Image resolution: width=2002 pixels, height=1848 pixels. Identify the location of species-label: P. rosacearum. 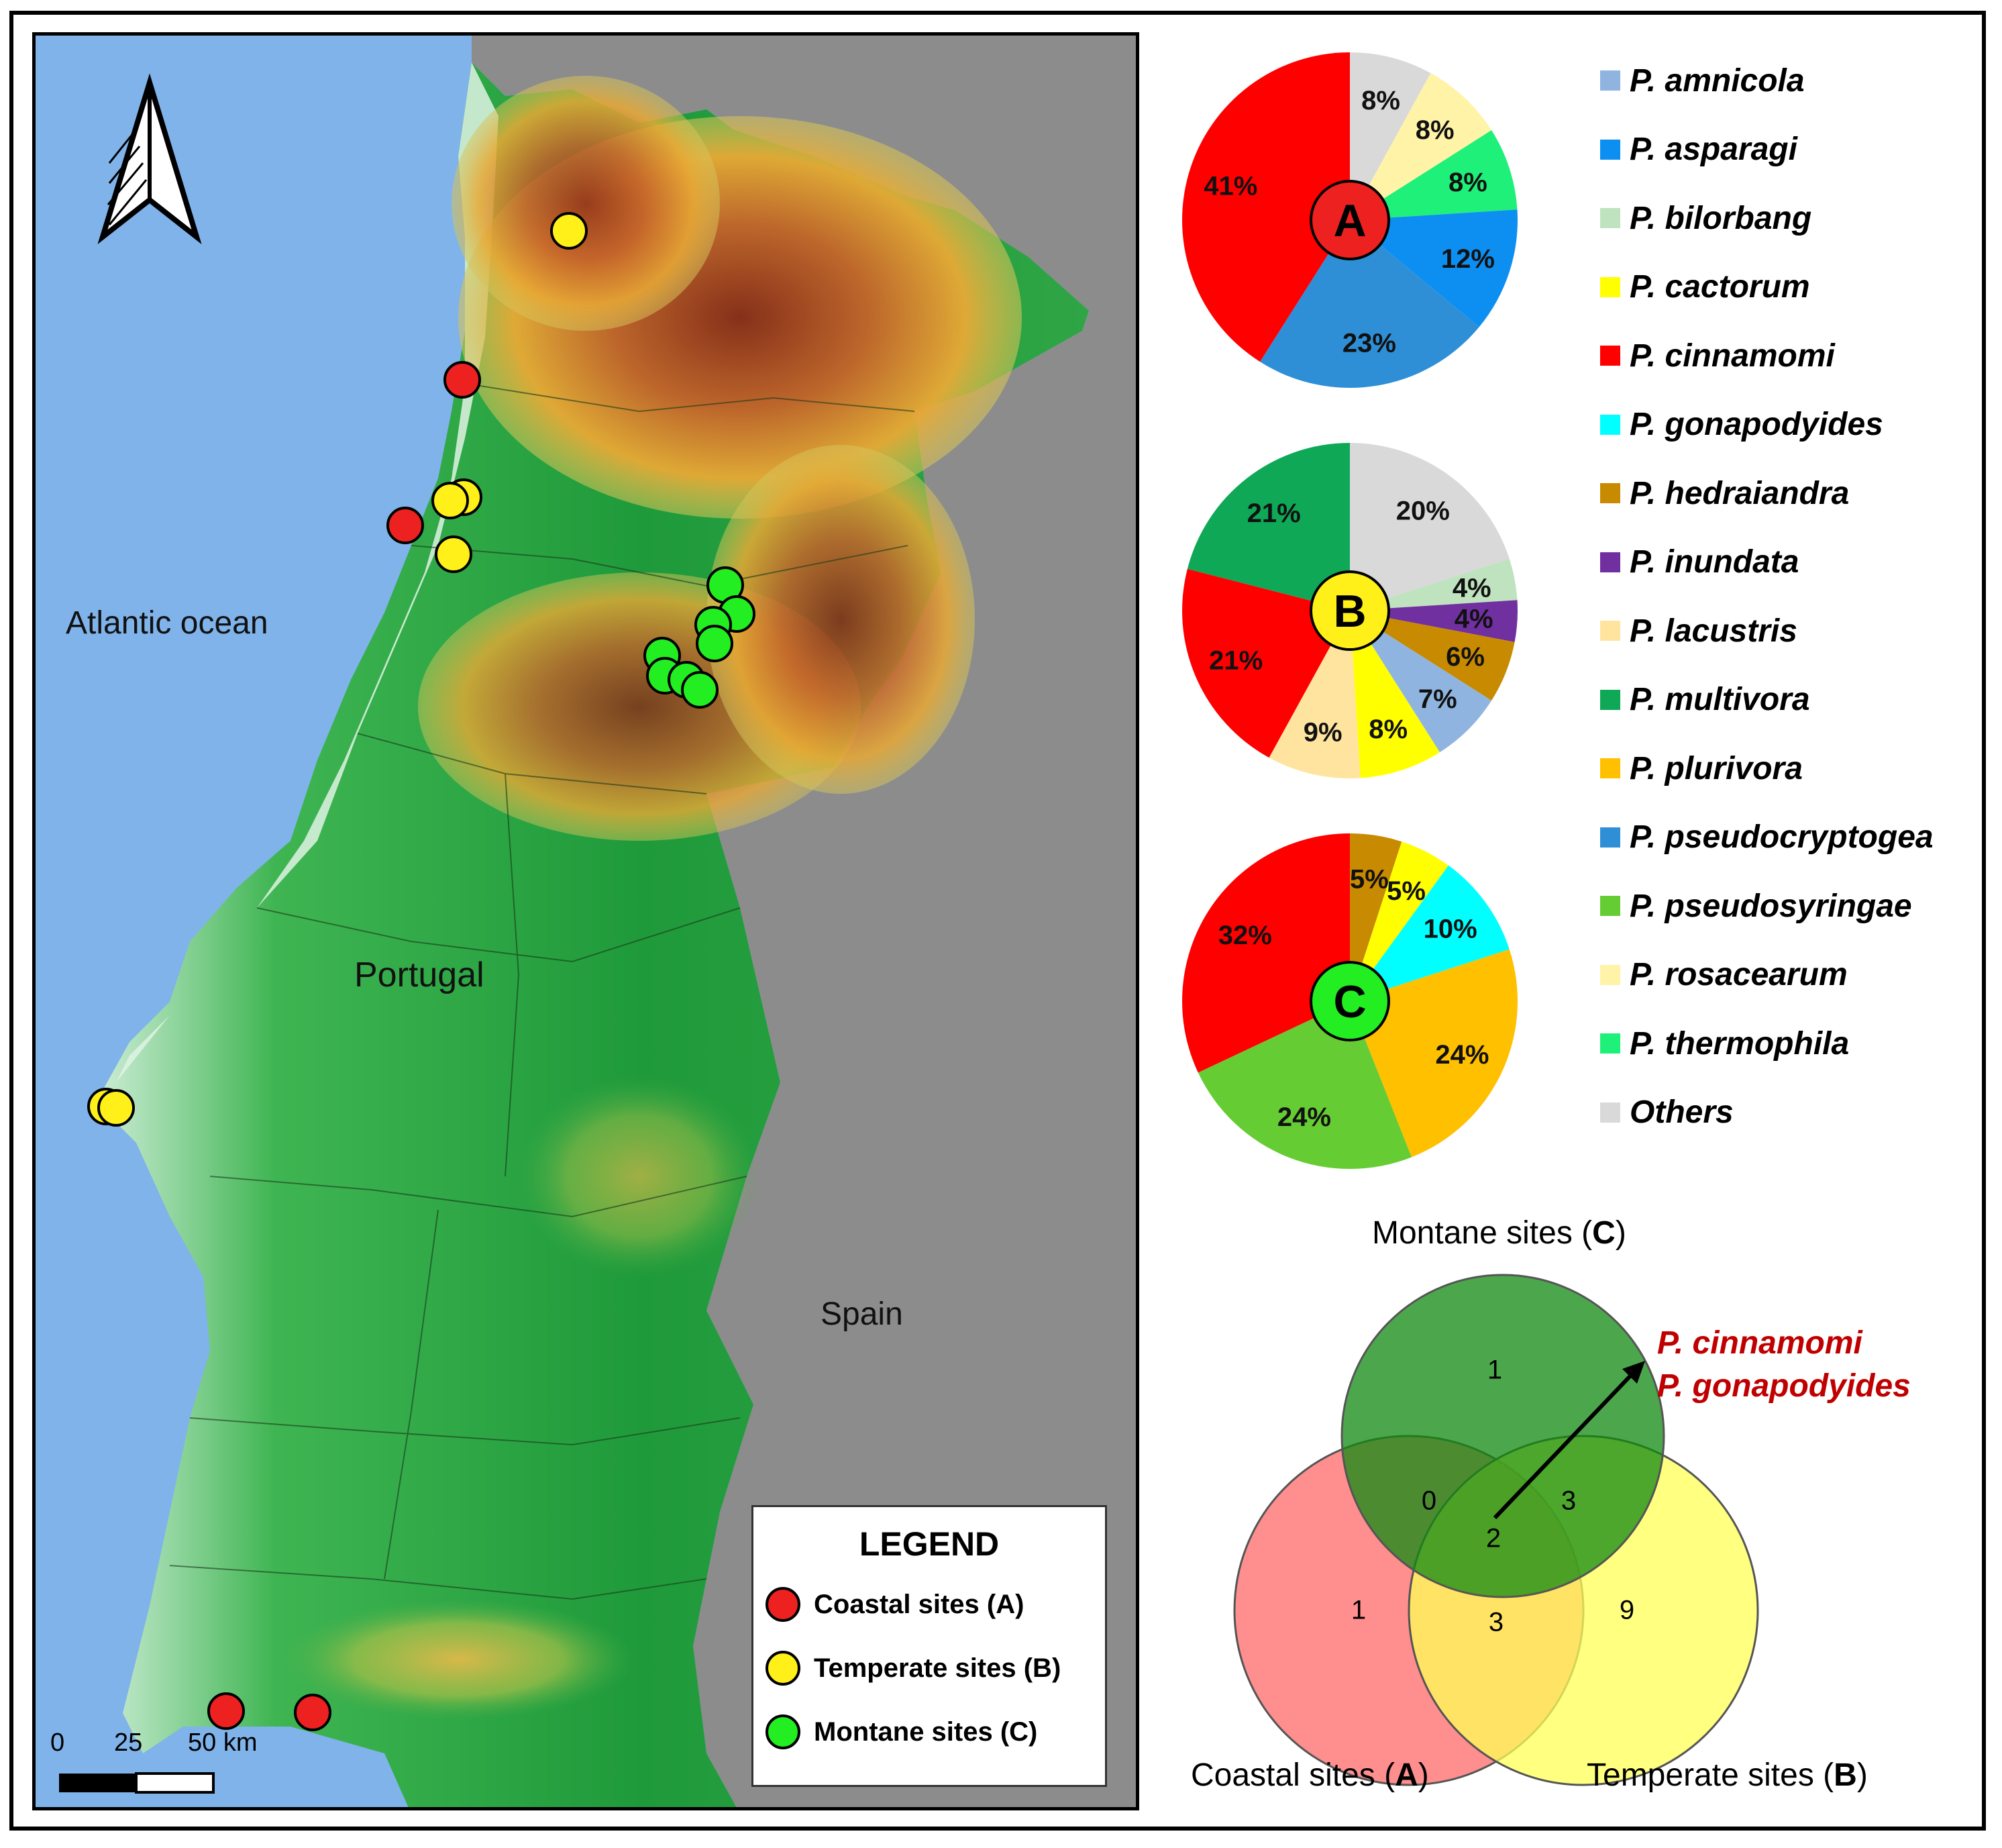
(1739, 974).